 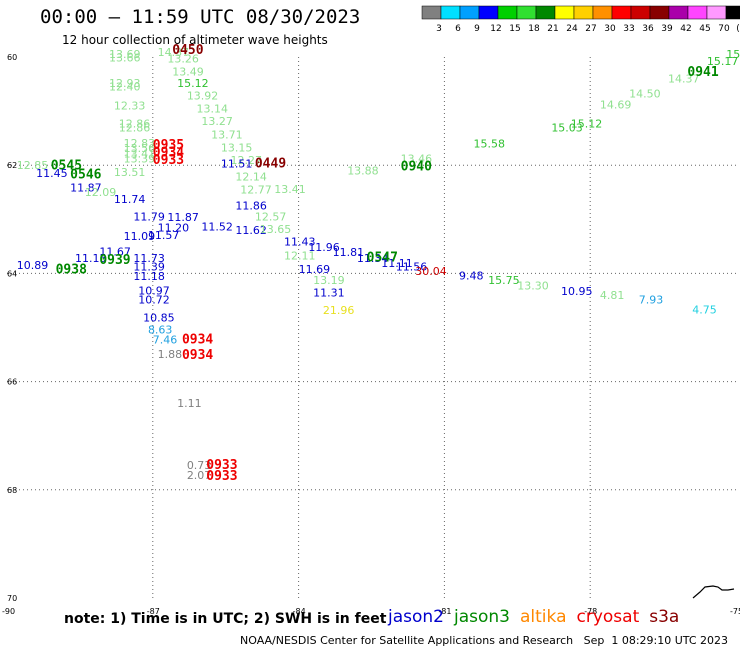 What do you see at coordinates (237, 163) in the screenshot?
I see `swh-value: 11.51` at bounding box center [237, 163].